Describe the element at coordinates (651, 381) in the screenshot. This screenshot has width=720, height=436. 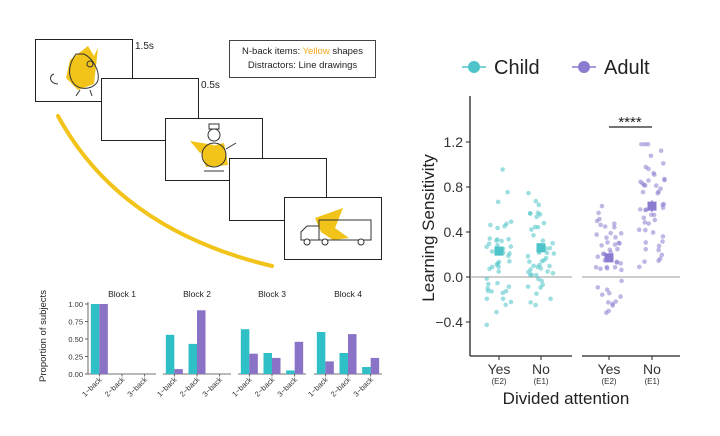
I see `x-tick-sublabel: (E1)` at that location.